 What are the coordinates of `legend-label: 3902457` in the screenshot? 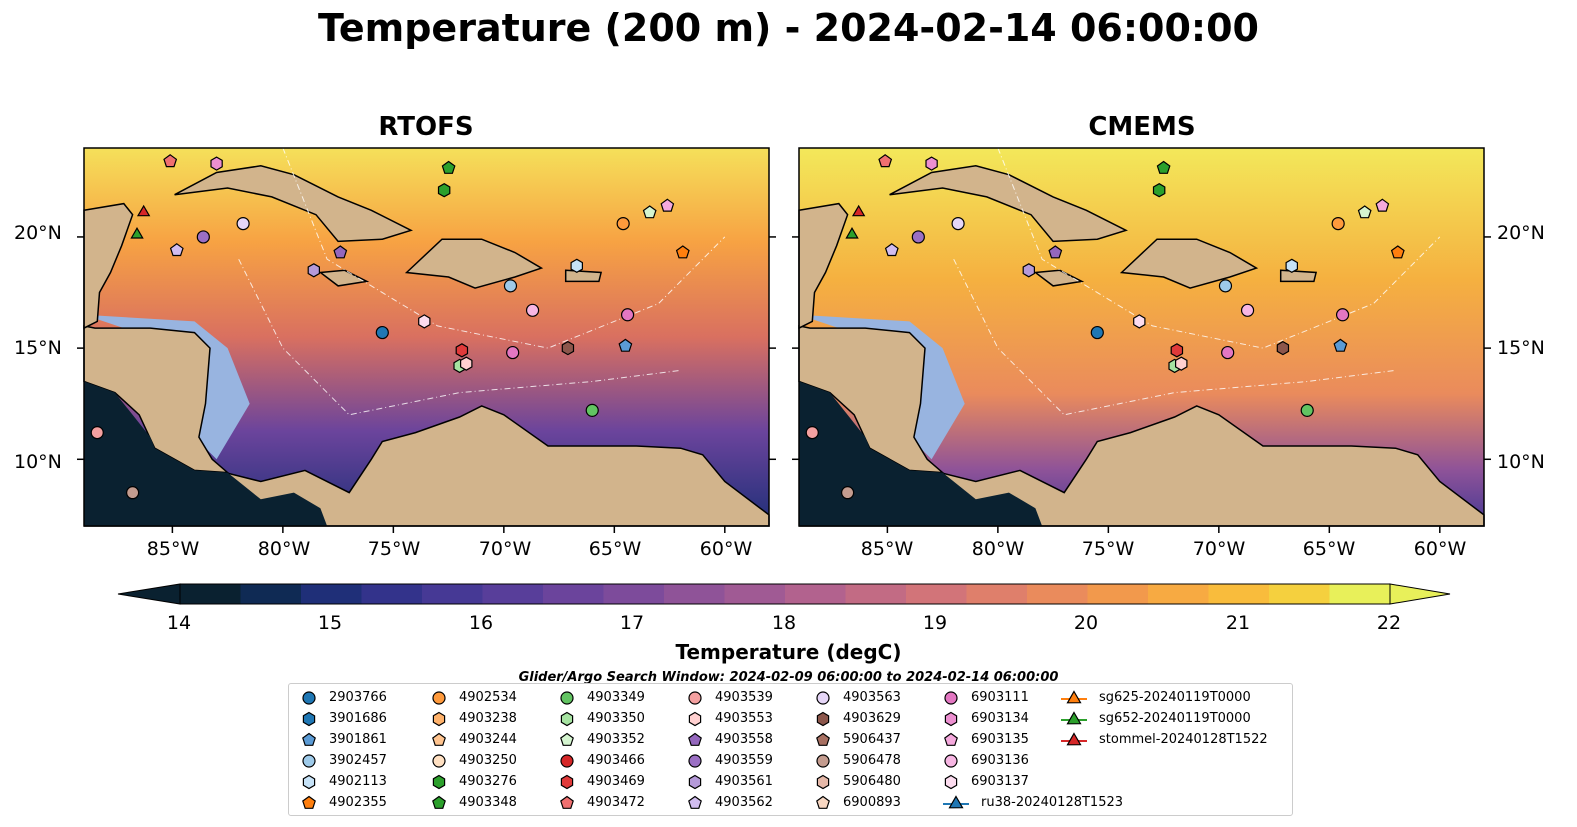 It's located at (358, 760).